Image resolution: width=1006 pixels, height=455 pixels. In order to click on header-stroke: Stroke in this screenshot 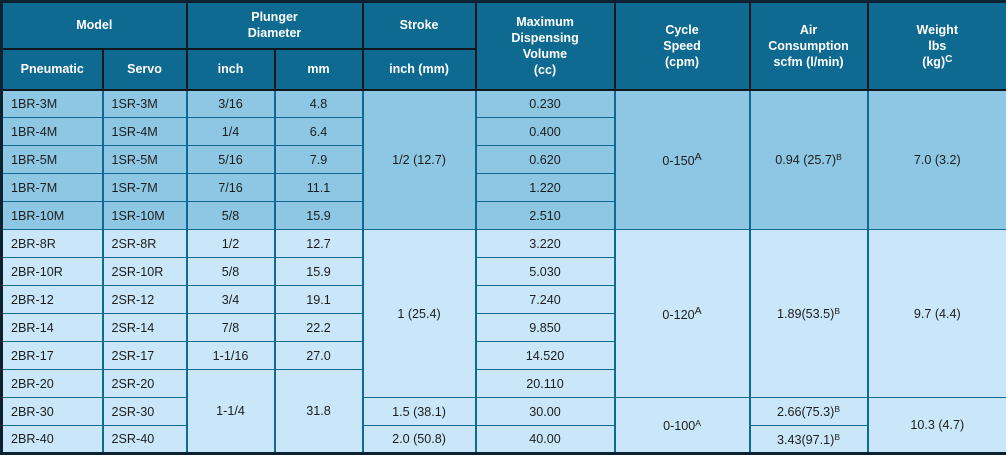, I will do `click(419, 25)`.